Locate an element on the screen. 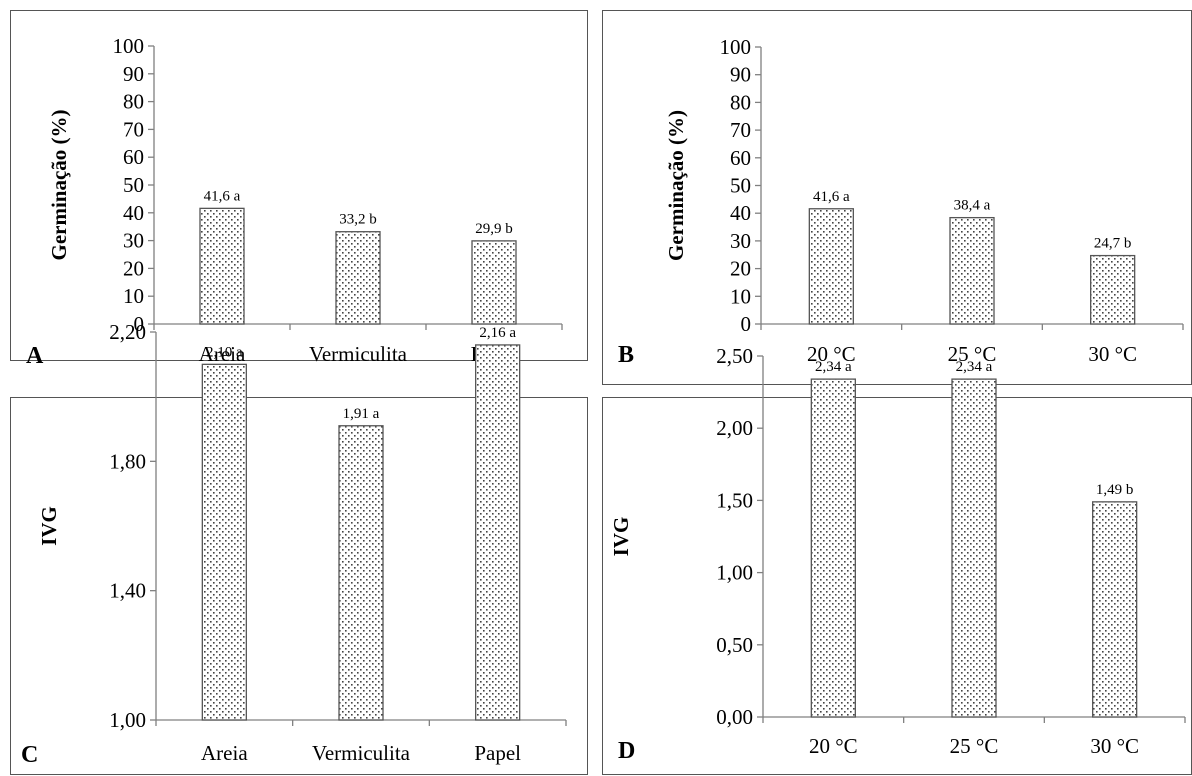  data-label: 2,10 a is located at coordinates (224, 352).